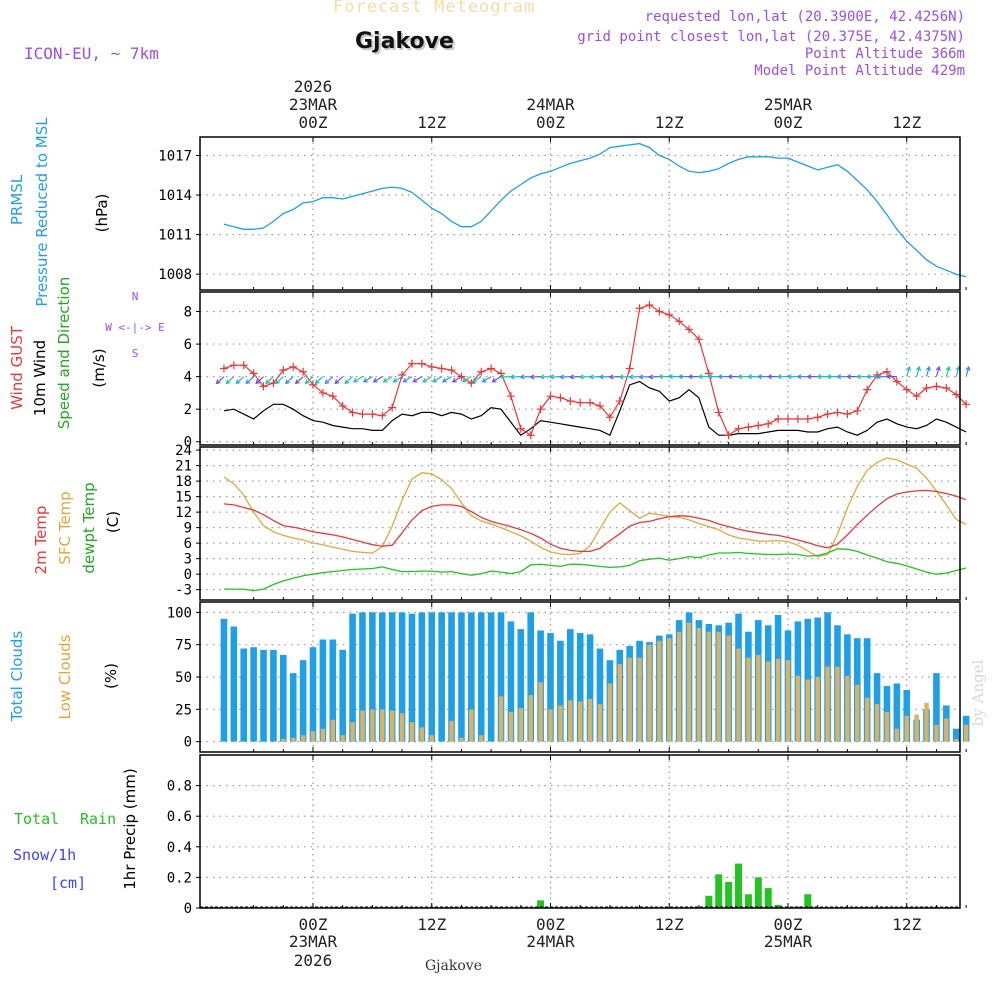 The width and height of the screenshot is (1000, 1000). What do you see at coordinates (44, 855) in the screenshot?
I see `precip-snow-label: Snow/1h` at bounding box center [44, 855].